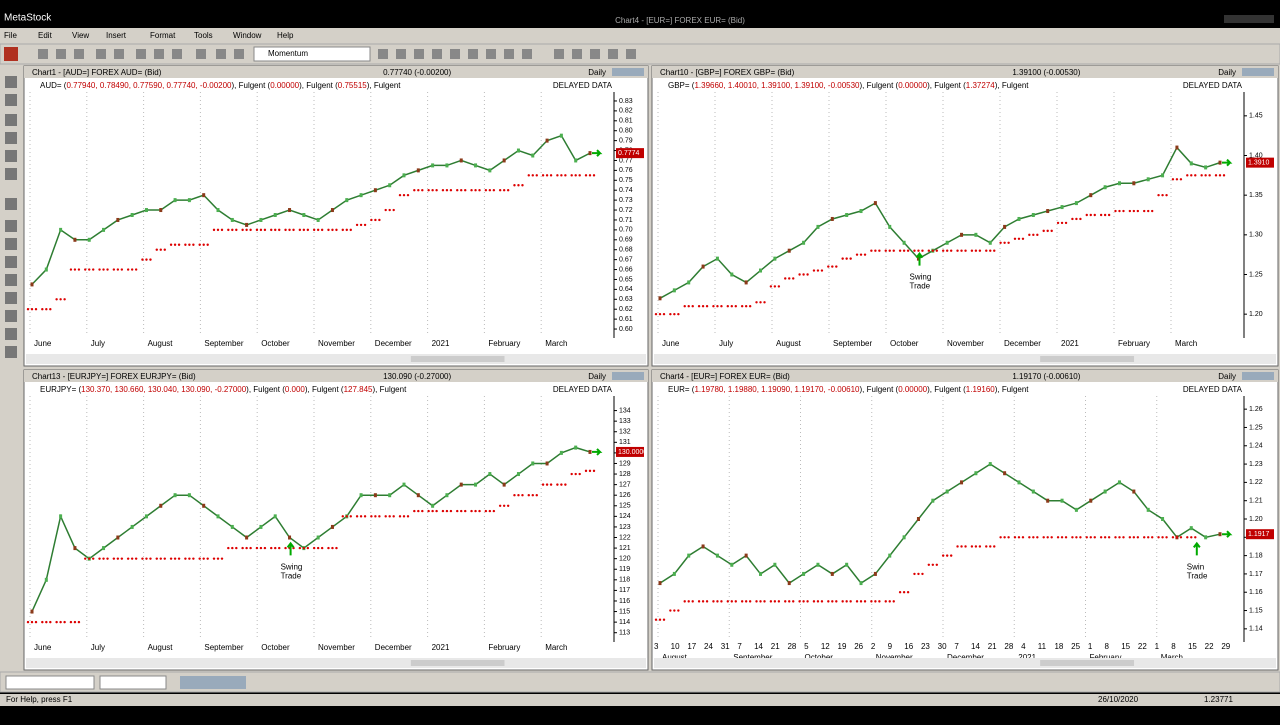 Image resolution: width=1280 pixels, height=725 pixels. Describe the element at coordinates (285, 35) in the screenshot. I see `menu-item: Help` at that location.